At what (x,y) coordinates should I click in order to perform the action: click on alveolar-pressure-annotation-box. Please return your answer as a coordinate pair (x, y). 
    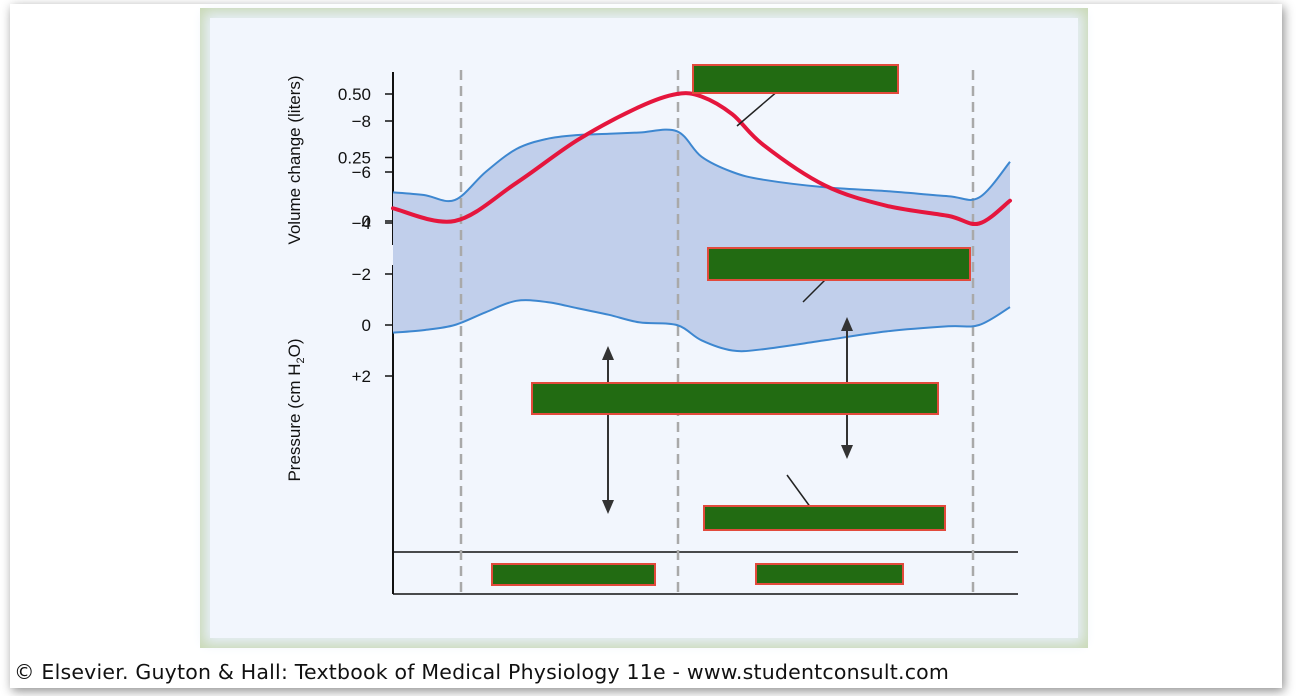
    Looking at the image, I should click on (839, 264).